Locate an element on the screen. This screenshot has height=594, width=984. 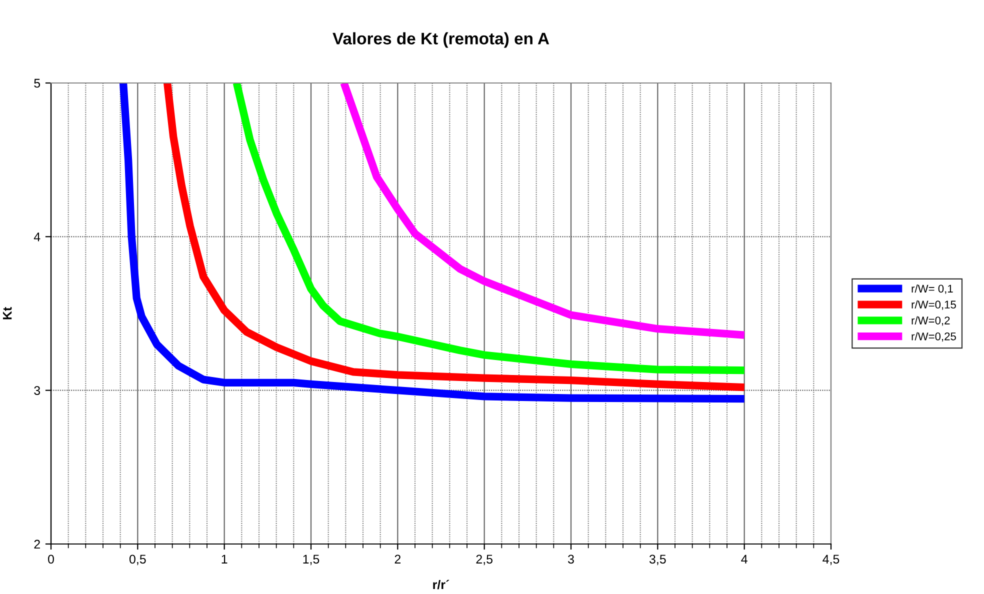
y-tick-label: 2 is located at coordinates (37, 544).